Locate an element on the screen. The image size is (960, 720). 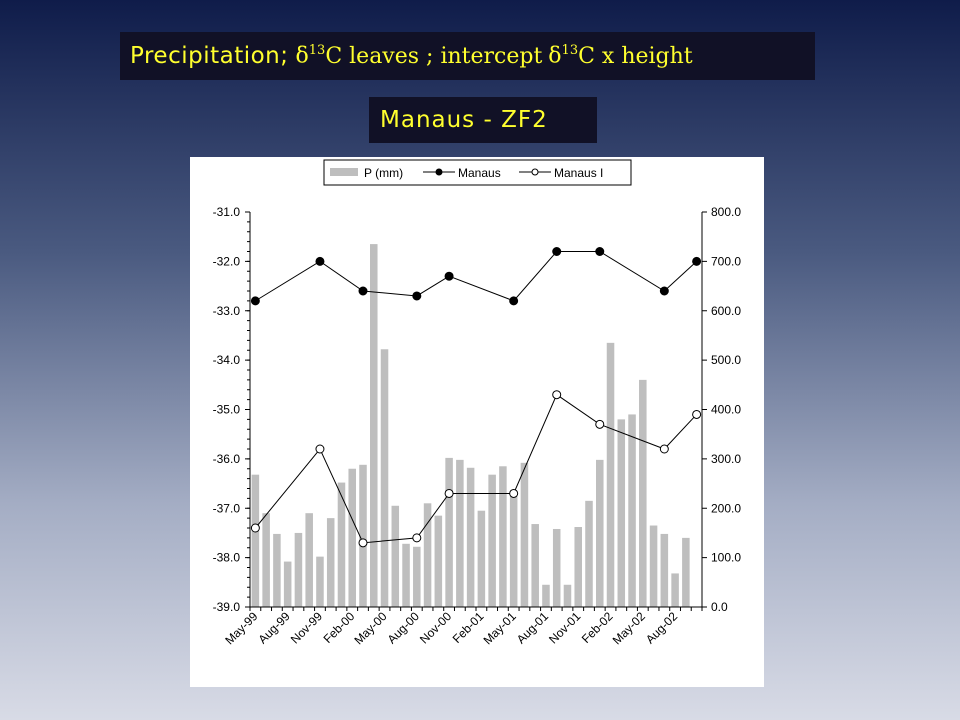
title-delta-1: δ13 is located at coordinates (310, 56).